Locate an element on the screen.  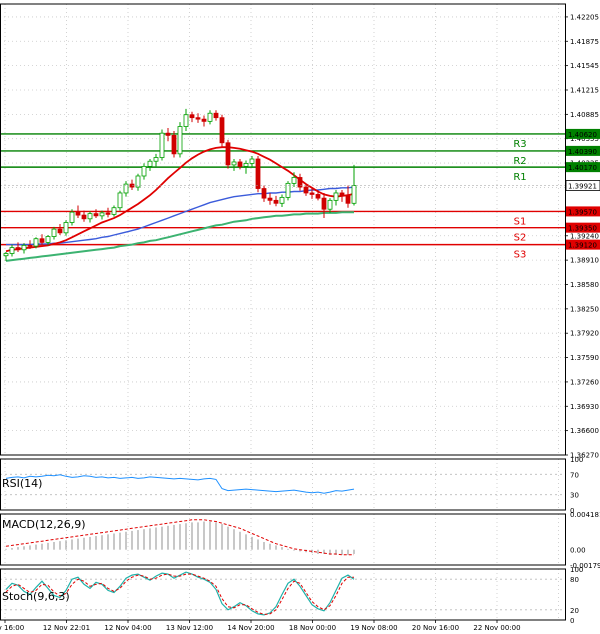
stoch-main-line is located at coordinates (180, 593).